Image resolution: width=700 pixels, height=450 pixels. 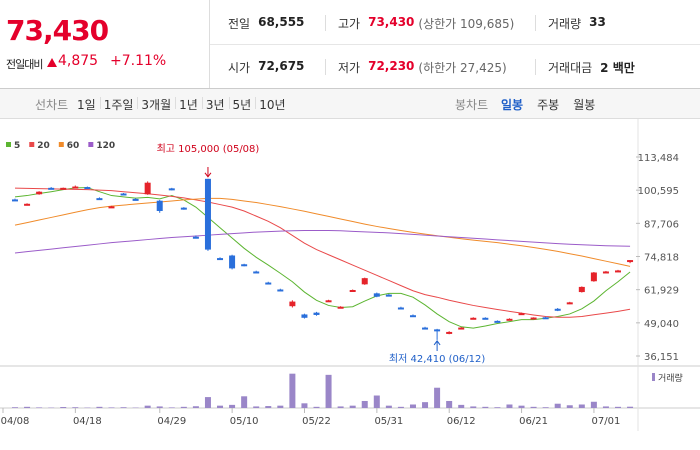 I want to click on stat-label: 고가, so click(x=349, y=24).